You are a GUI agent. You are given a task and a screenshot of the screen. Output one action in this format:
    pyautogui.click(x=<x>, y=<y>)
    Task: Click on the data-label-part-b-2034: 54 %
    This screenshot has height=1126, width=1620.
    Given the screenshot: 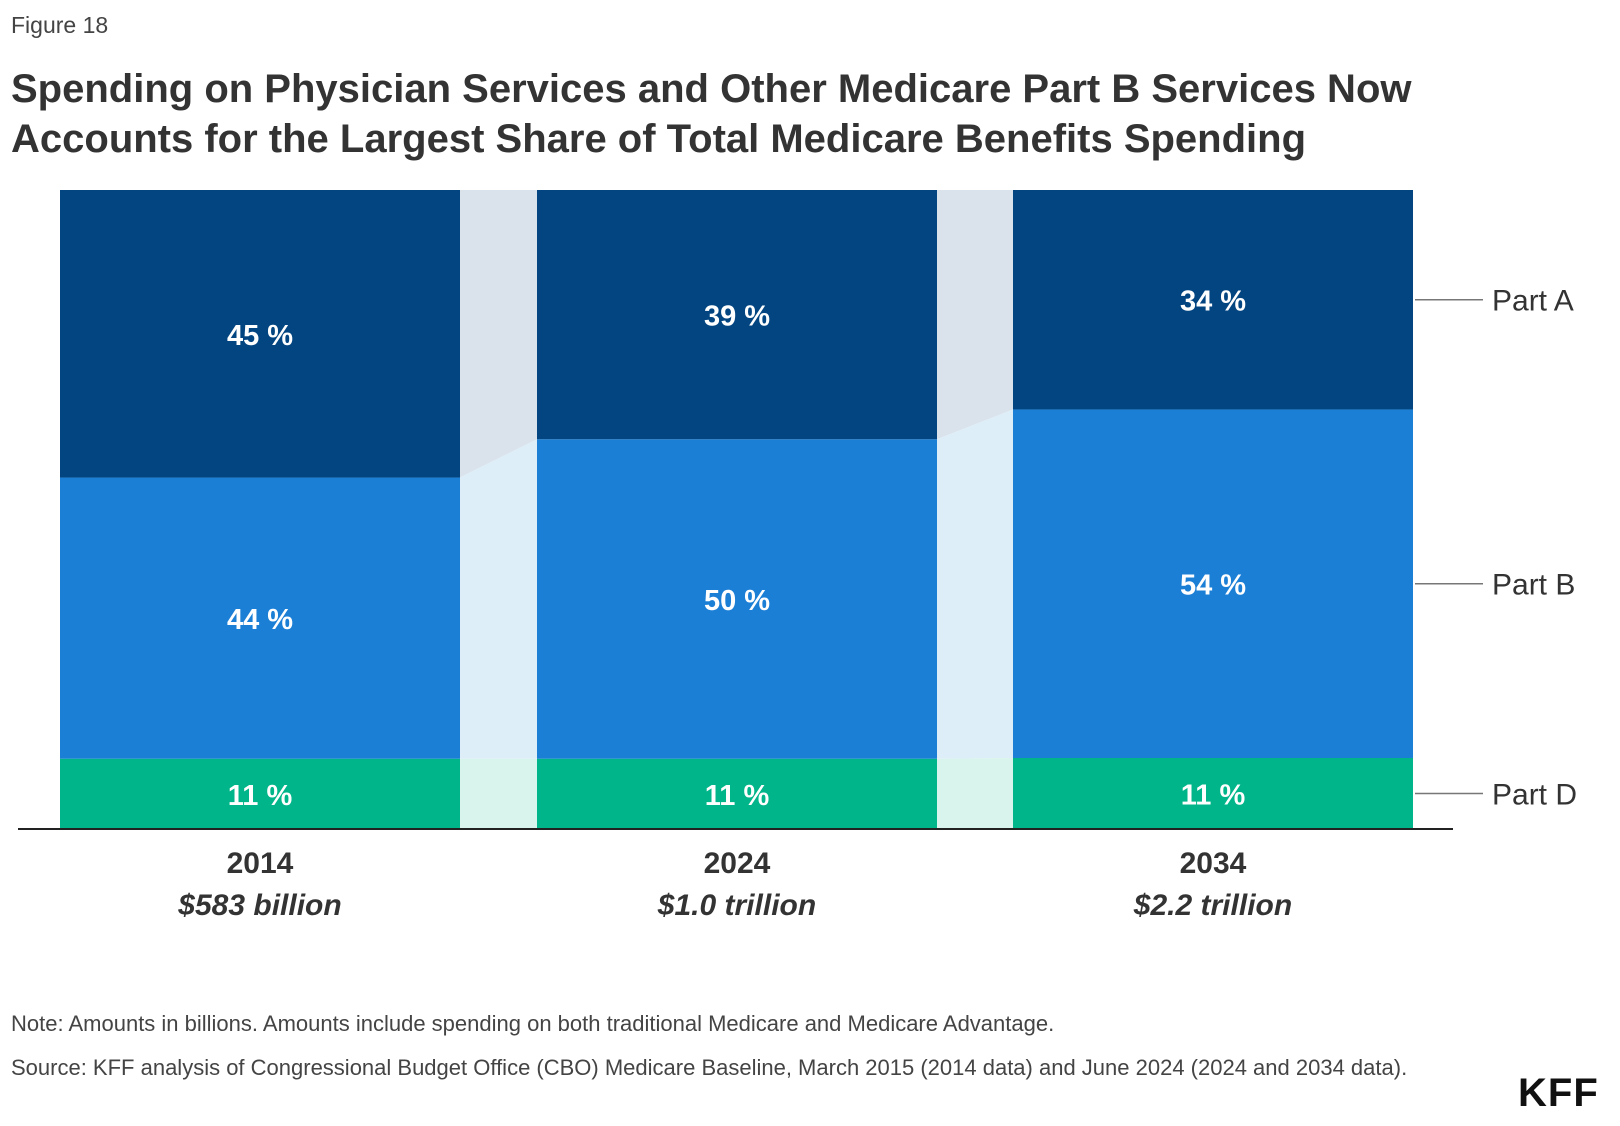 What is the action you would take?
    pyautogui.click(x=1213, y=586)
    